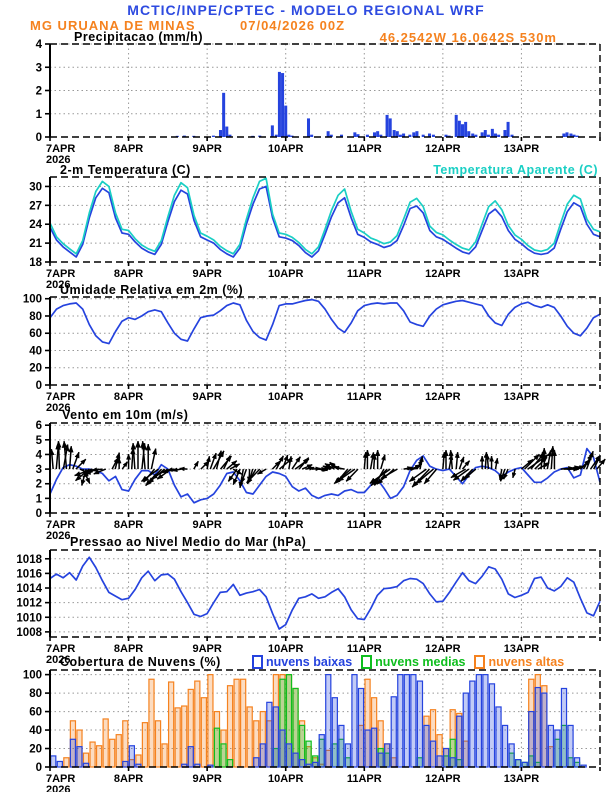 The height and width of the screenshot is (792, 612). I want to click on rh-y-axis-labels: 0 20 40 60 80 100, so click(36, 343).